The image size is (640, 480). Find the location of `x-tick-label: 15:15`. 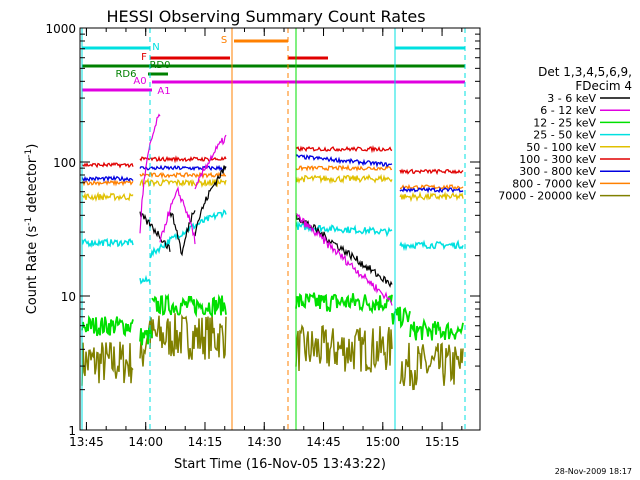

x-tick-label: 15:15 is located at coordinates (442, 442).